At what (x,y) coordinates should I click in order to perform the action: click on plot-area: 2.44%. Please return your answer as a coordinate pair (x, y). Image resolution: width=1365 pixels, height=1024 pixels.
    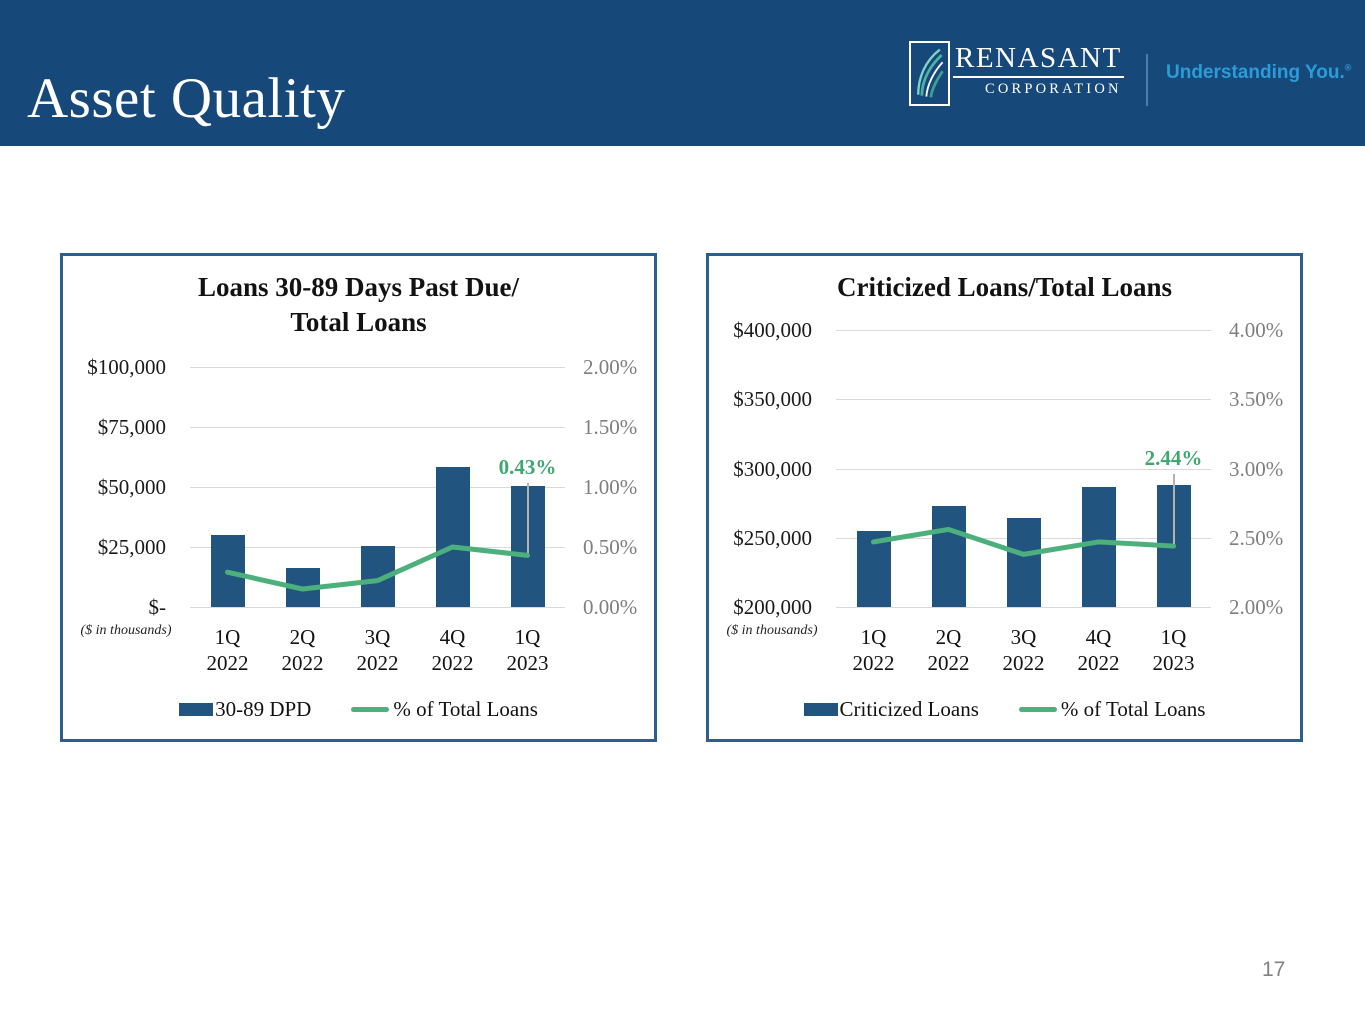
    Looking at the image, I should click on (1023, 469).